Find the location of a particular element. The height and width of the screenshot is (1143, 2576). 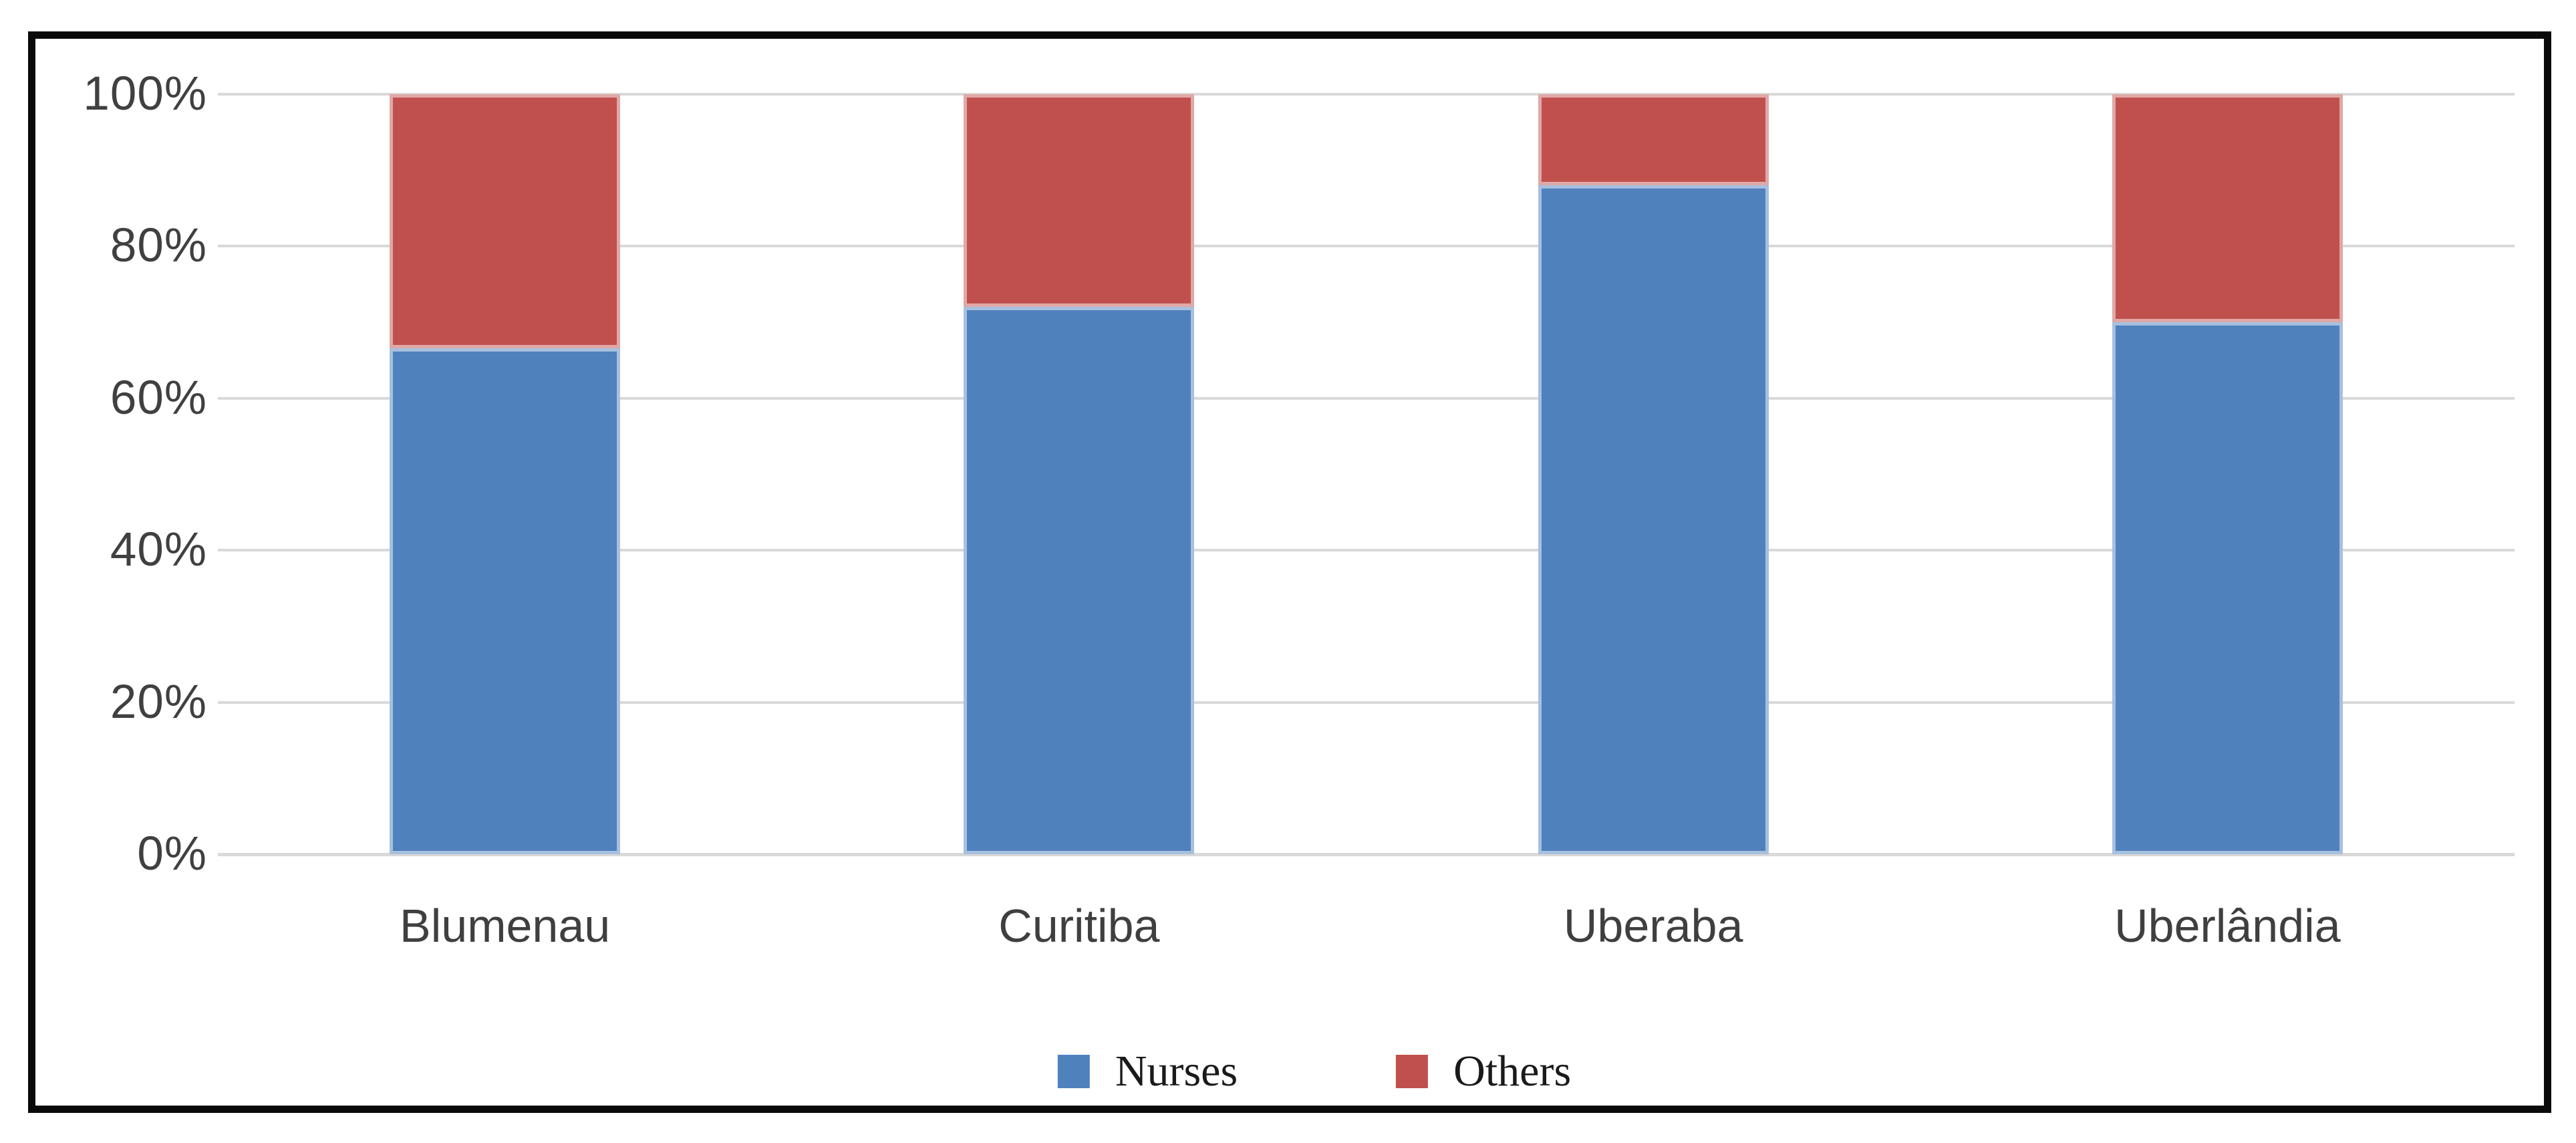

category-label-uberlândia: Uberlândia is located at coordinates (2227, 926).